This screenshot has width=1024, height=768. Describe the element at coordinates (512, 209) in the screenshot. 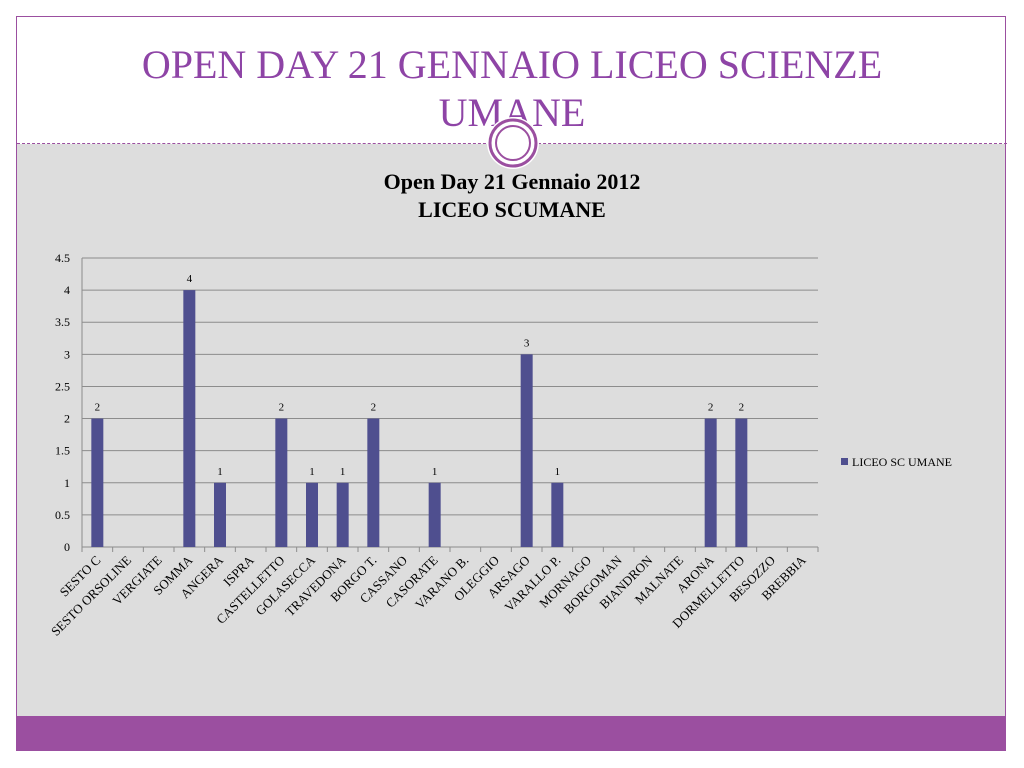

I see `chart-subtitle: LICEO SCUMANE` at that location.